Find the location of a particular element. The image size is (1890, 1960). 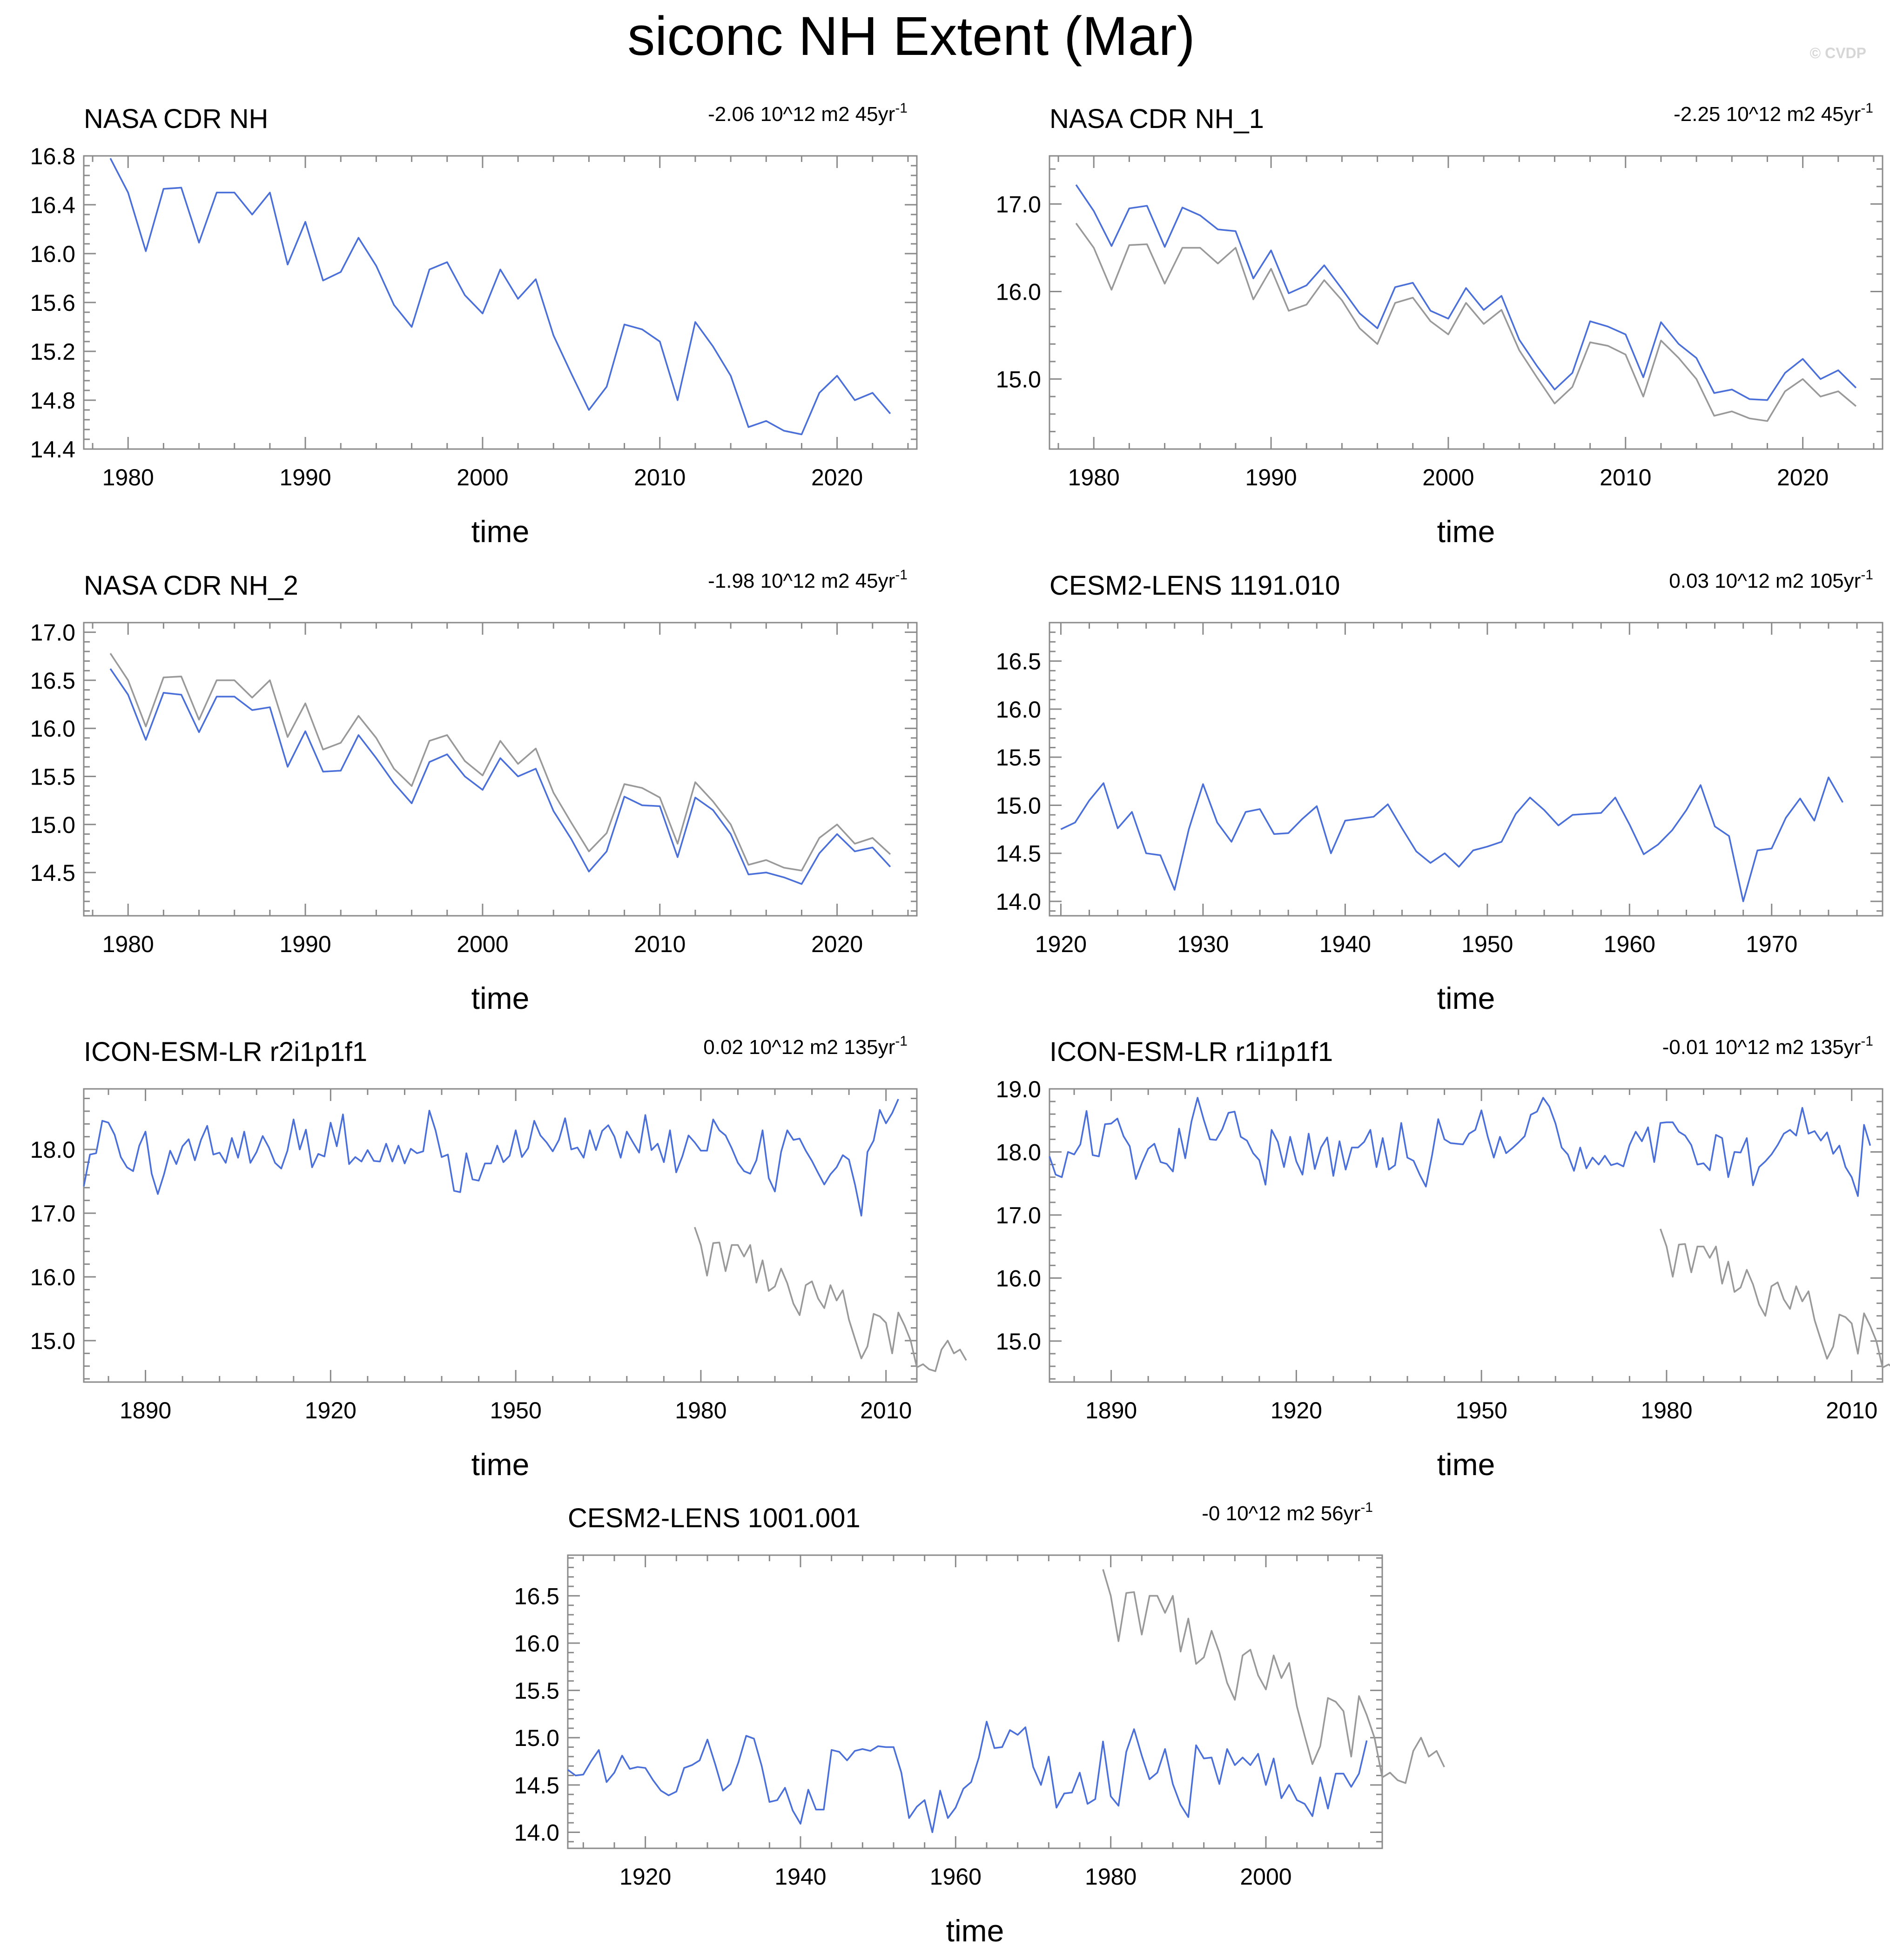

x-tick-label: 1890 is located at coordinates (145, 1410).